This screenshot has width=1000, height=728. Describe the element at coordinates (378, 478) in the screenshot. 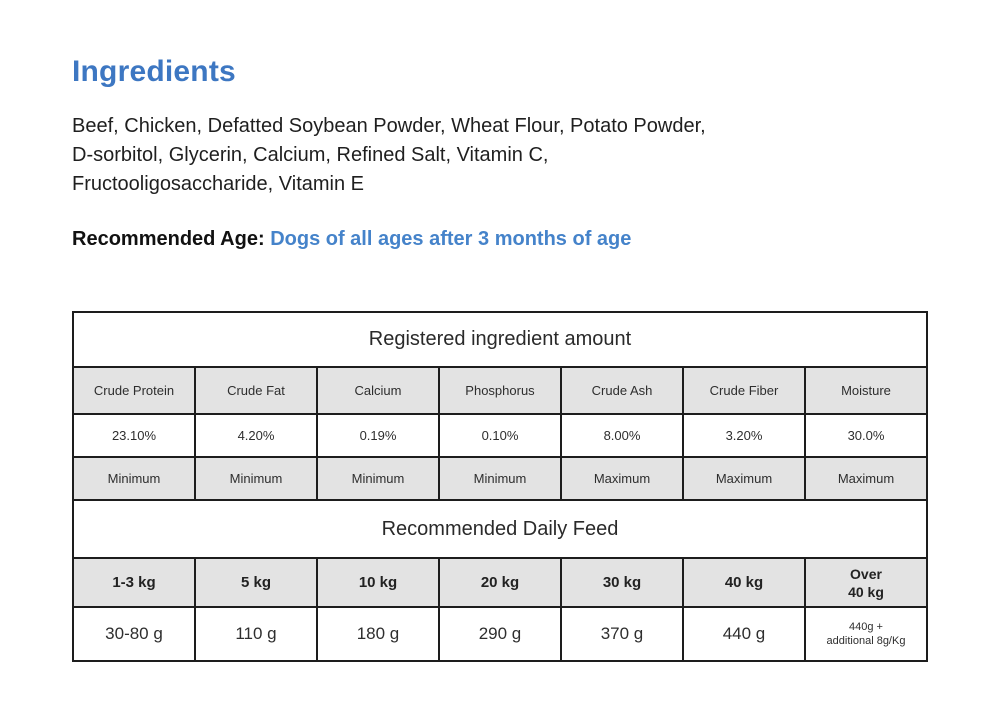

I see `limit-calcium: Minimum` at that location.